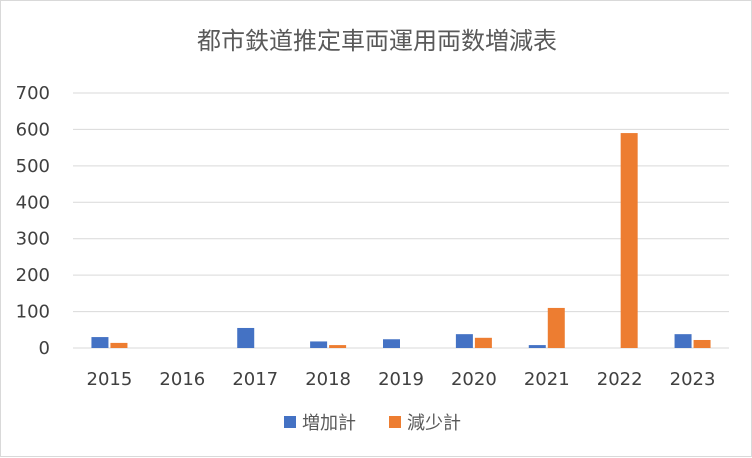  What do you see at coordinates (474, 379) in the screenshot?
I see `x-tick-label-2020: 2020` at bounding box center [474, 379].